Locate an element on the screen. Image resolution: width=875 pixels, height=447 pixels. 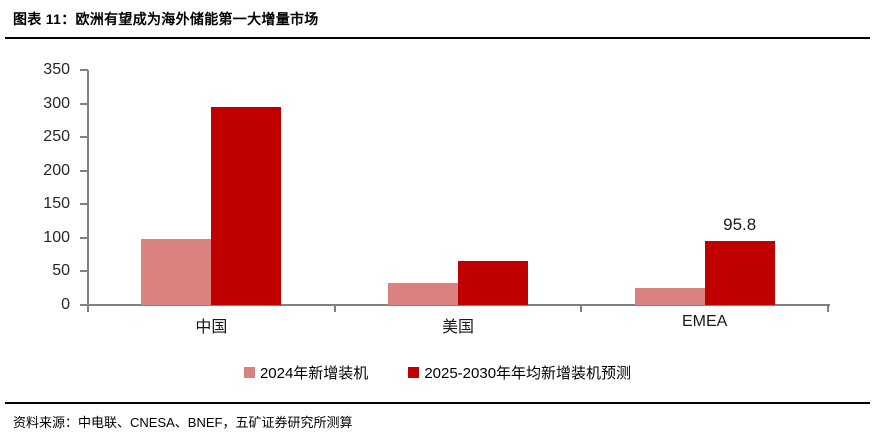
category-label: 美国 is located at coordinates (458, 327).